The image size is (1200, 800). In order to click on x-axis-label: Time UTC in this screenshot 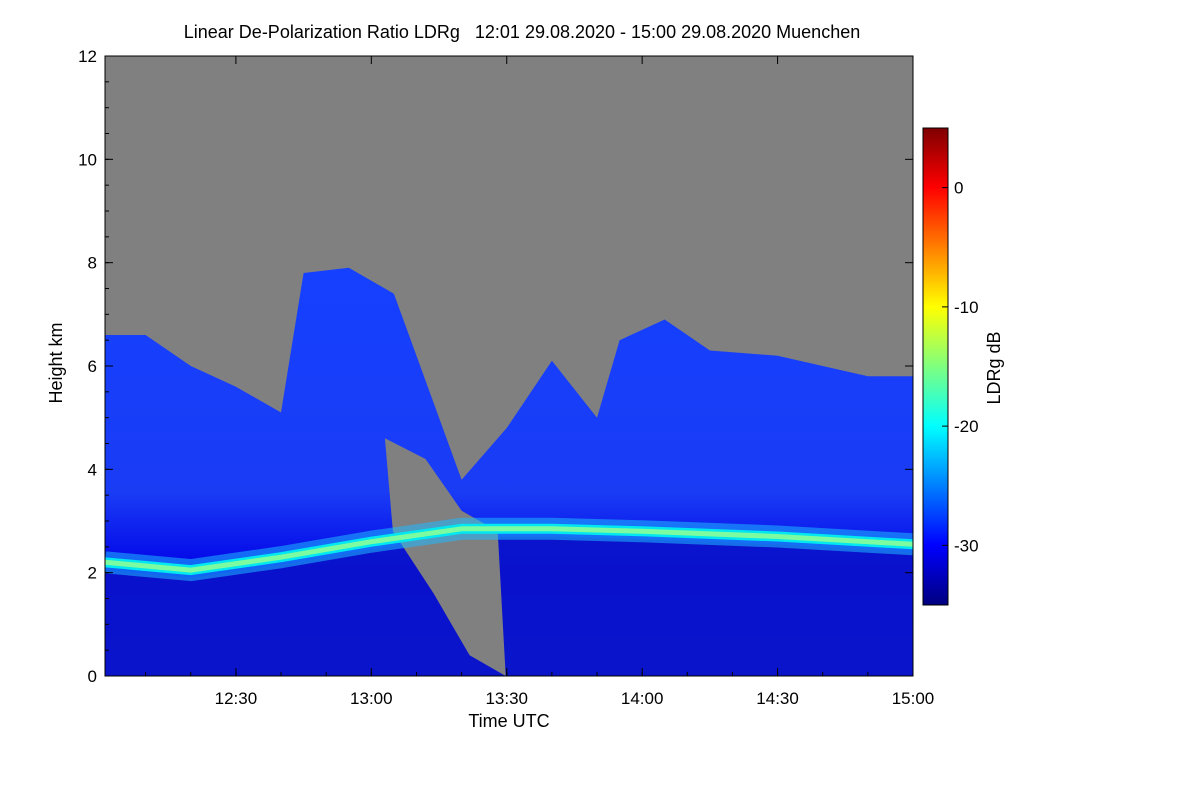, I will do `click(508, 721)`.